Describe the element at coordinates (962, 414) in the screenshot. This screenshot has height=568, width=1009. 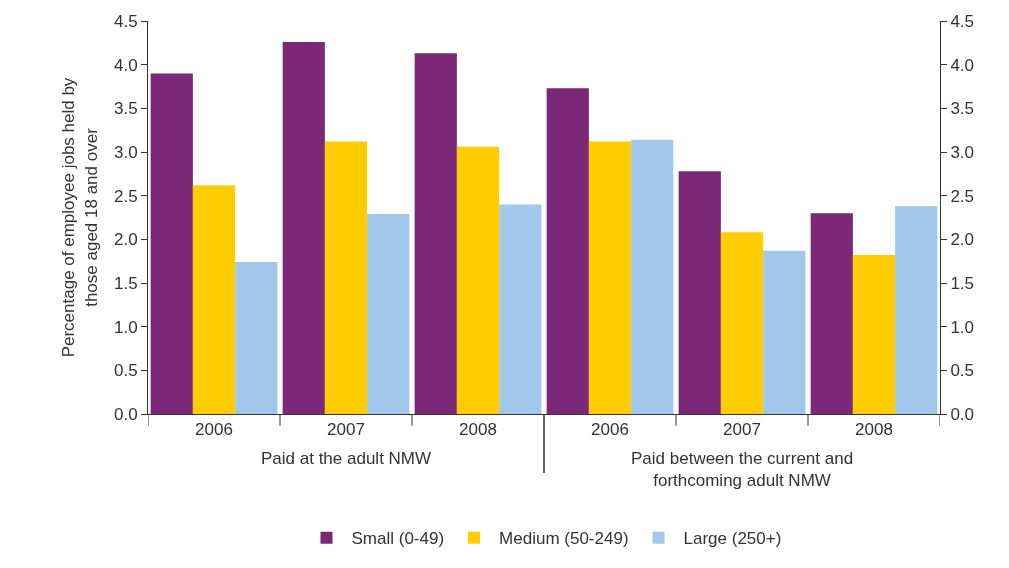
I see `y2-tick-label: 0.0` at that location.